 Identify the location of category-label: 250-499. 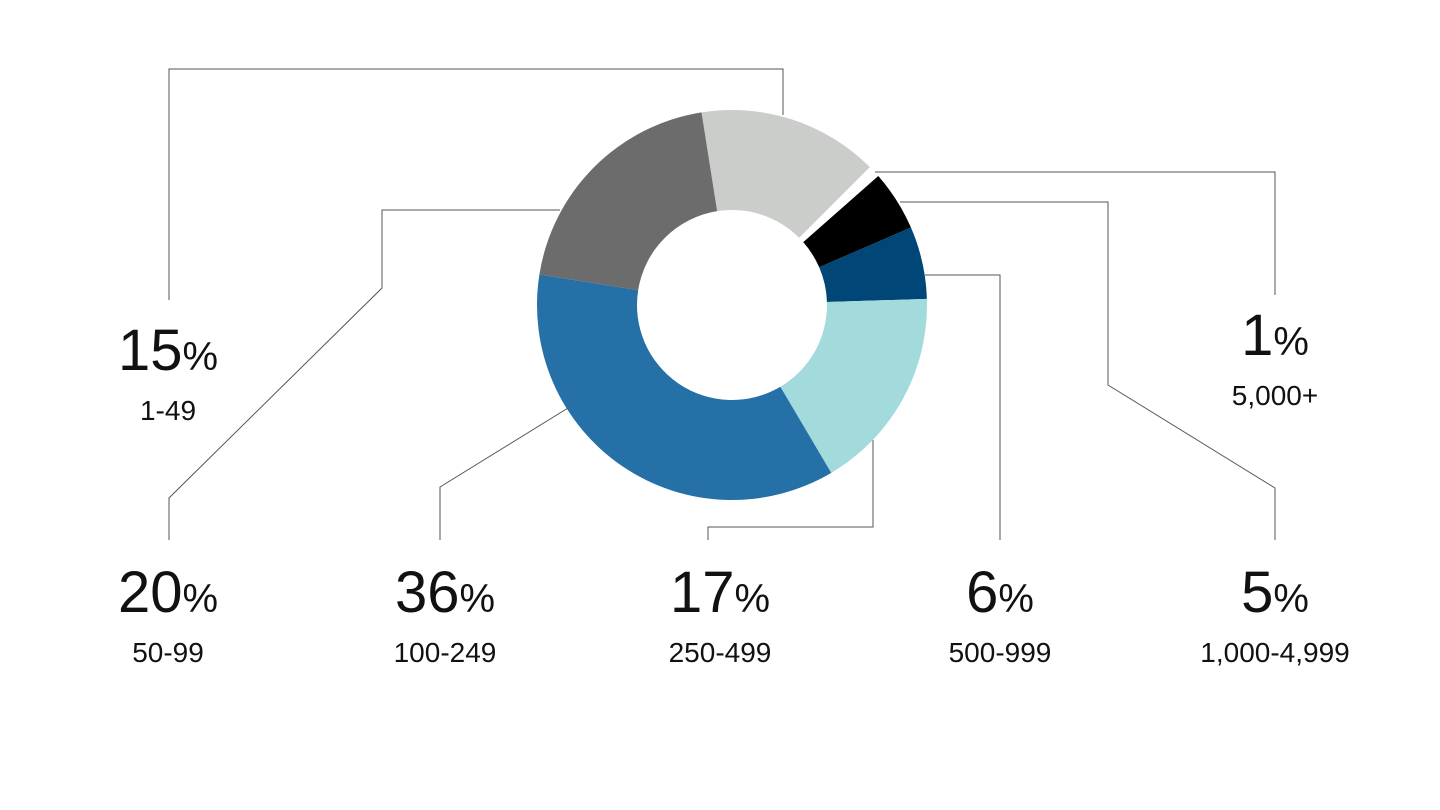
(720, 652).